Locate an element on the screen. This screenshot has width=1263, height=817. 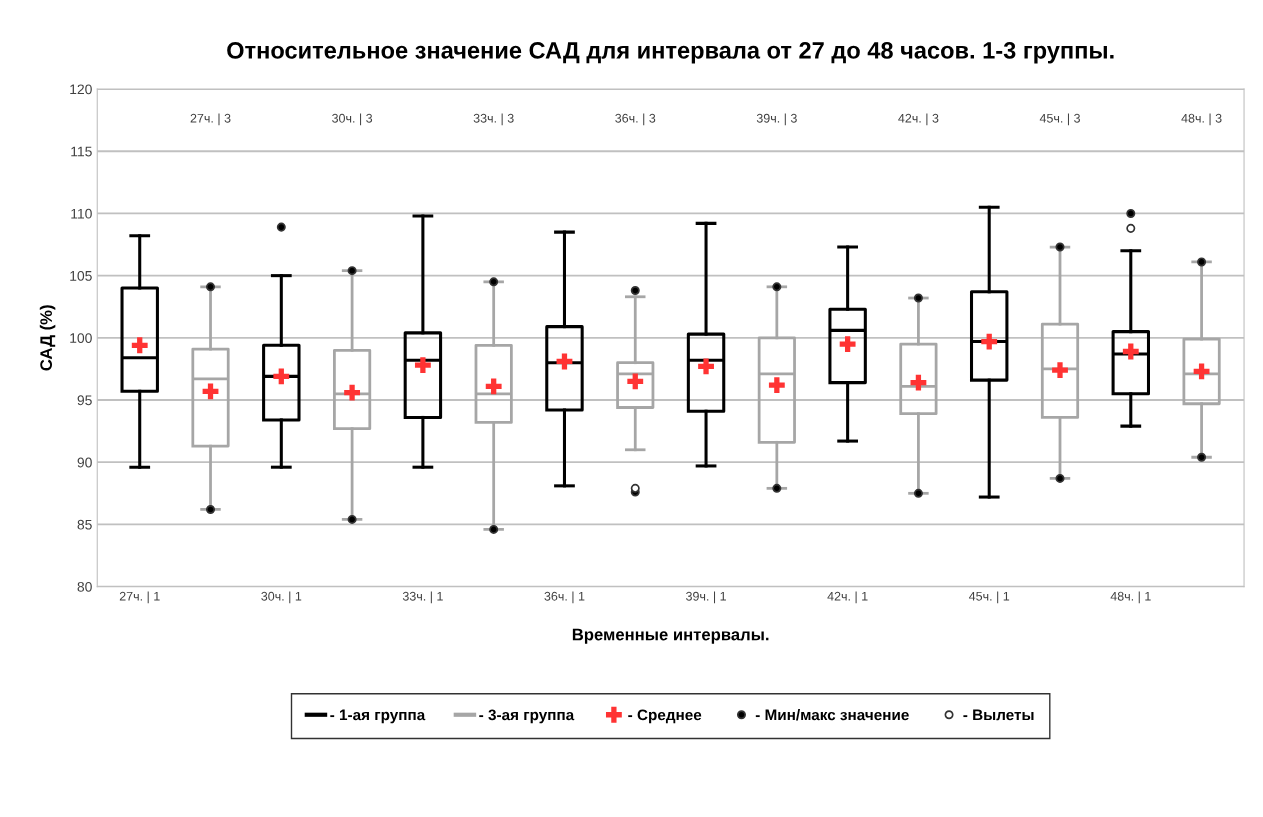
y-tick-label: 80 is located at coordinates (84, 586).